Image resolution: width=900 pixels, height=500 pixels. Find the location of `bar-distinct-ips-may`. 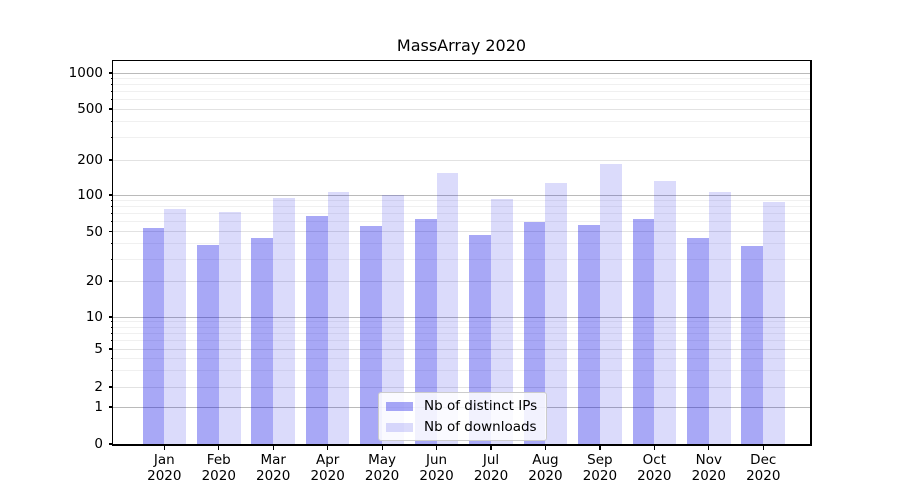

bar-distinct-ips-may is located at coordinates (371, 335).